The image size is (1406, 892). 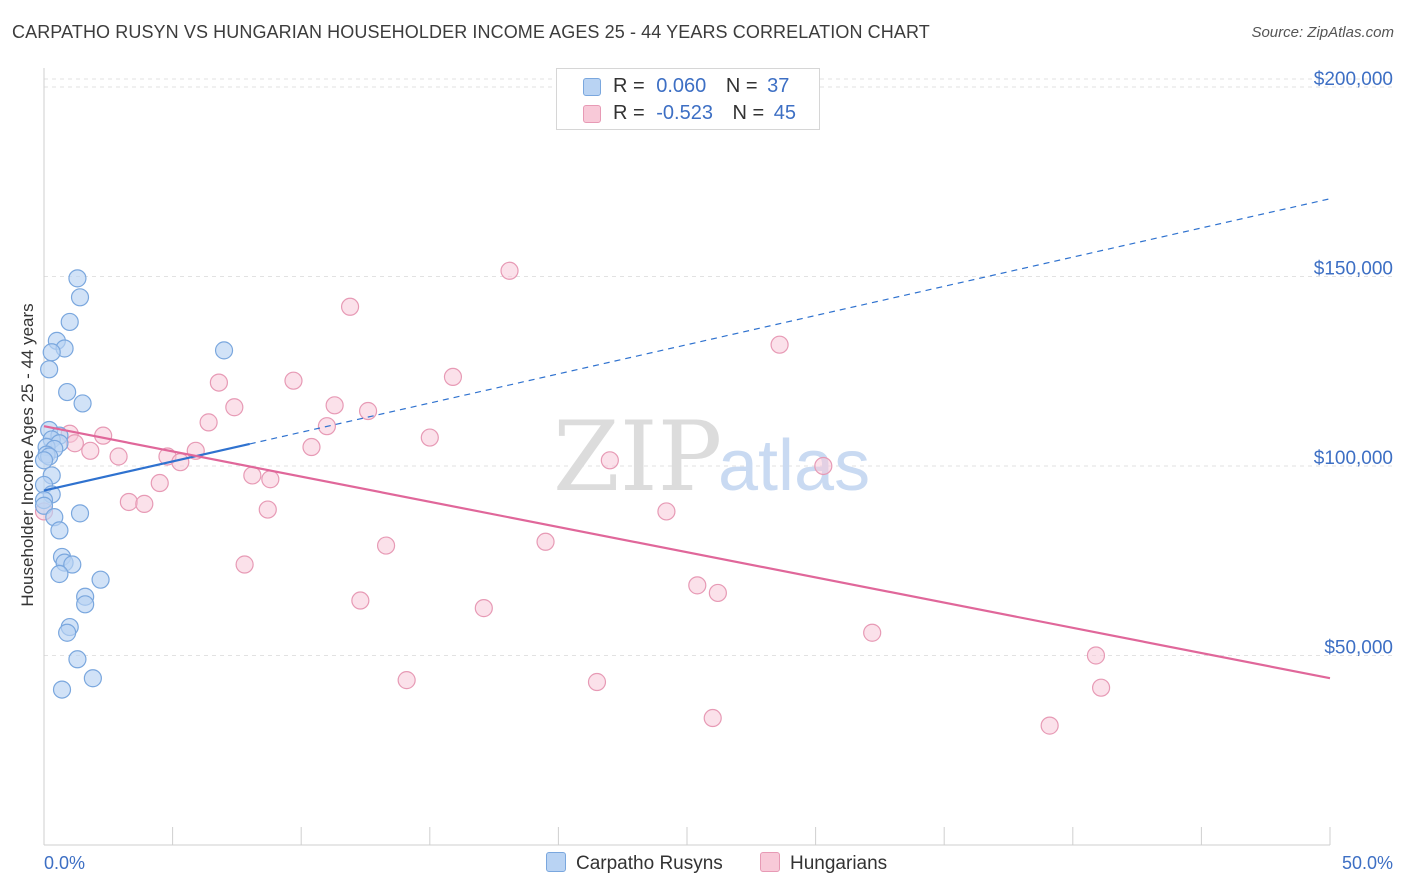 What do you see at coordinates (556, 862) in the screenshot?
I see `bottom-legend-swatch-blue` at bounding box center [556, 862].